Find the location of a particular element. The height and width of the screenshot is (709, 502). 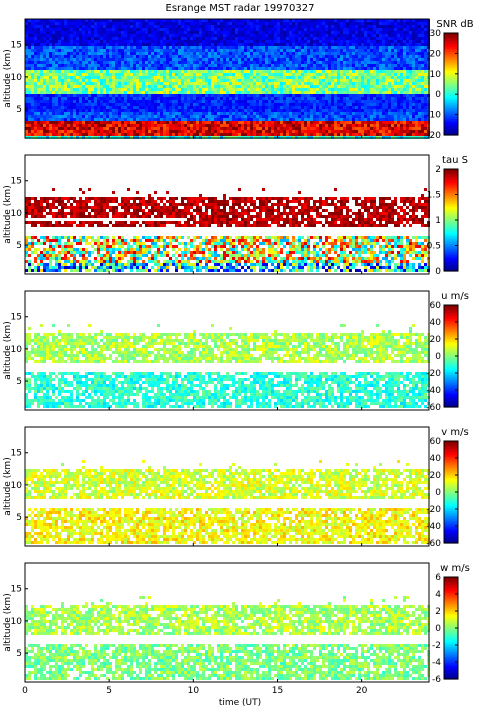

y-axis-label-snr: altitude (km) is located at coordinates (8, 78).